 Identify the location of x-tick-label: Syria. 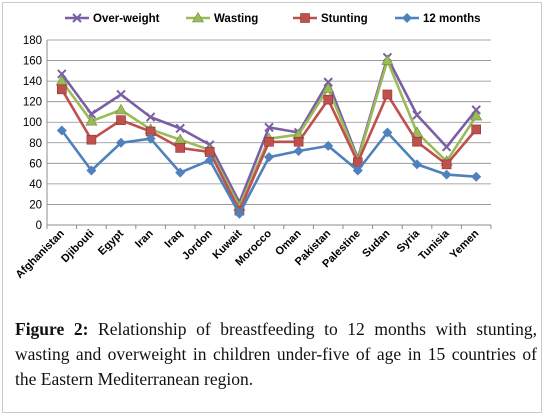
(409, 241).